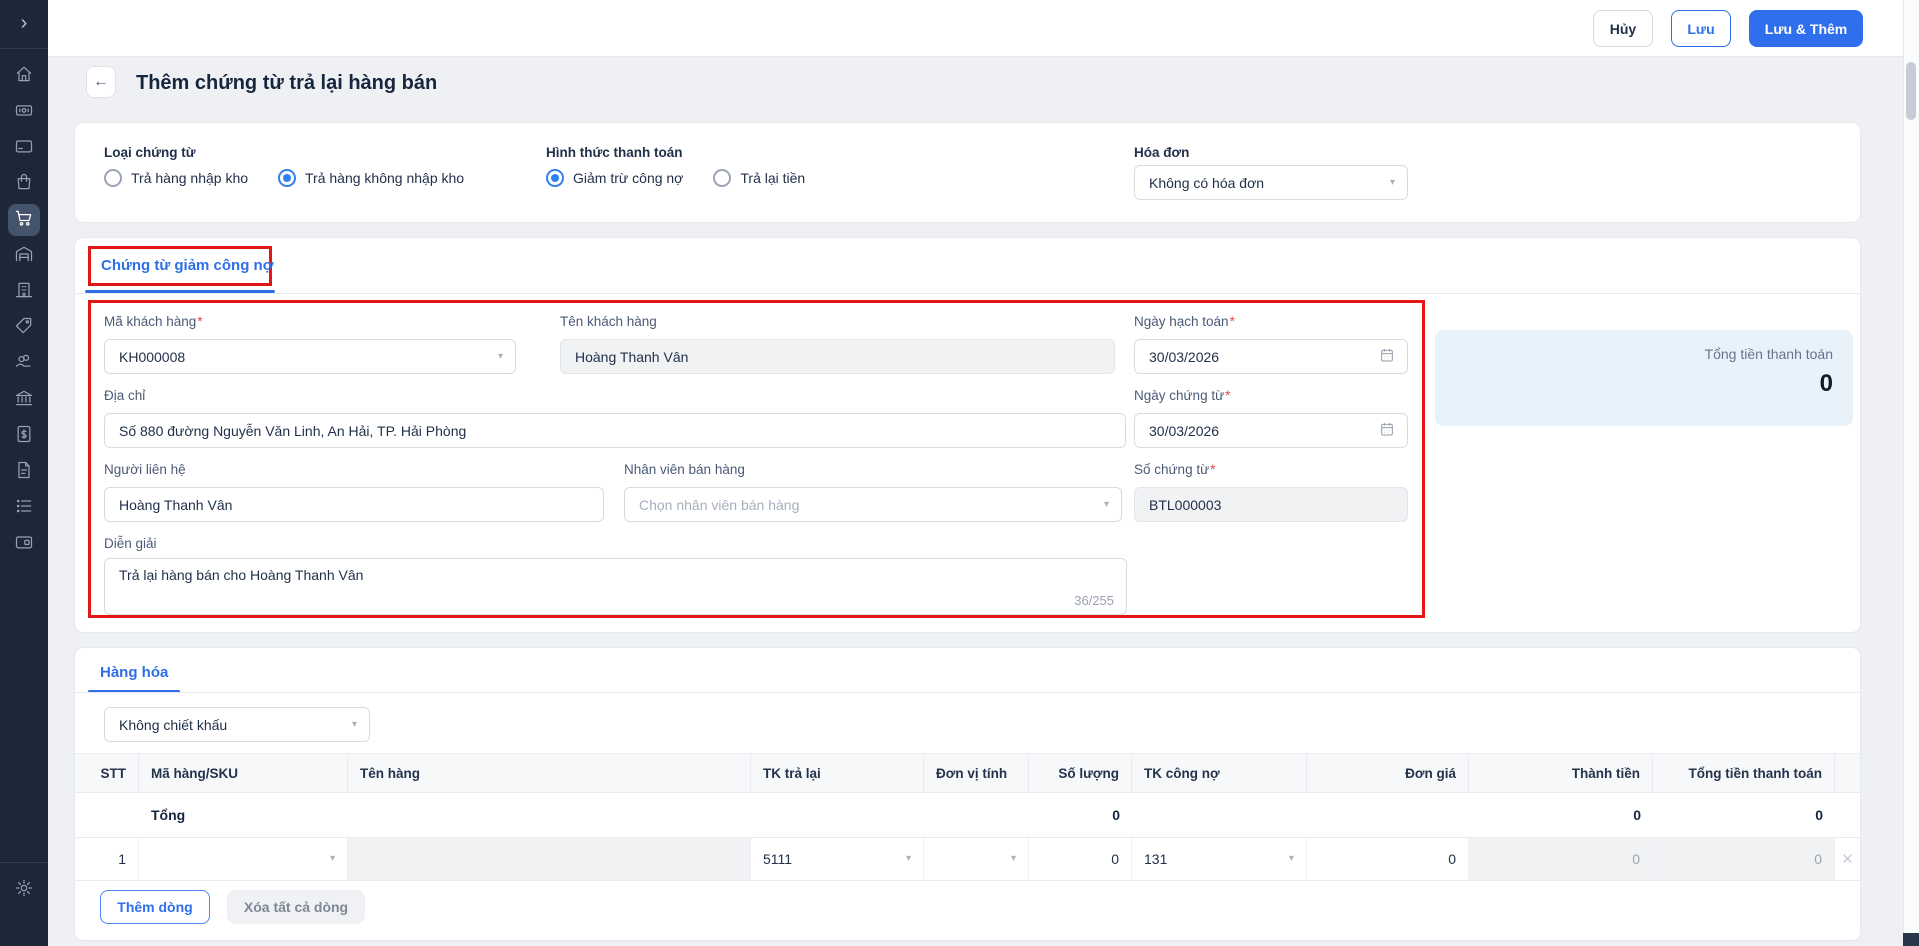 The height and width of the screenshot is (946, 1919). I want to click on description-value: Trả lại hàng bán cho Hoàng Thanh Vân, so click(241, 575).